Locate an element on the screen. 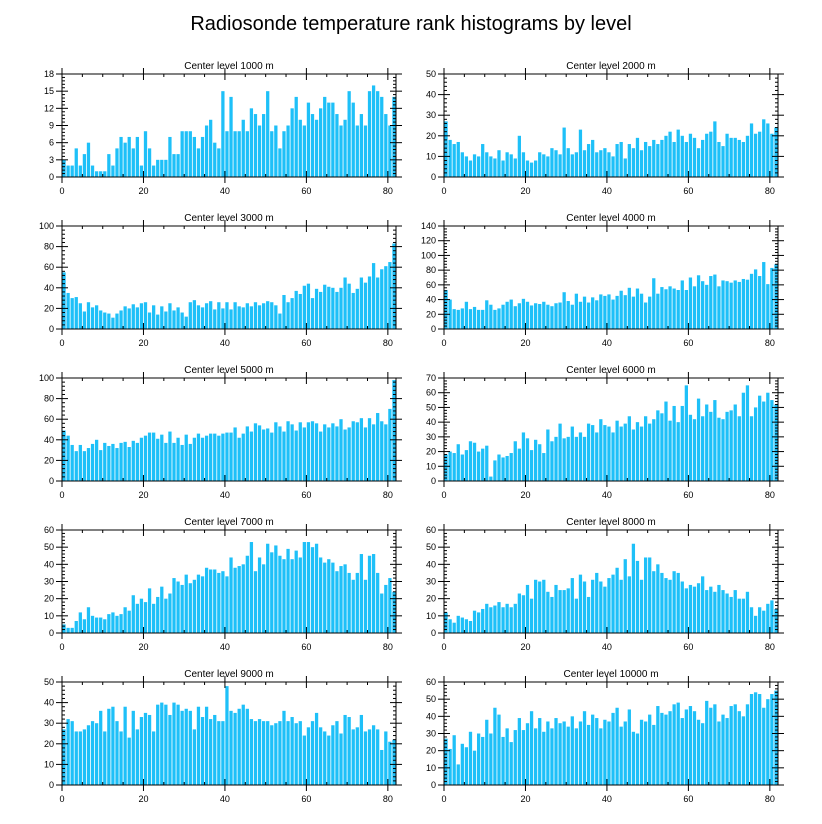 This screenshot has height=824, width=822. x-tick-label: 60 is located at coordinates (306, 343).